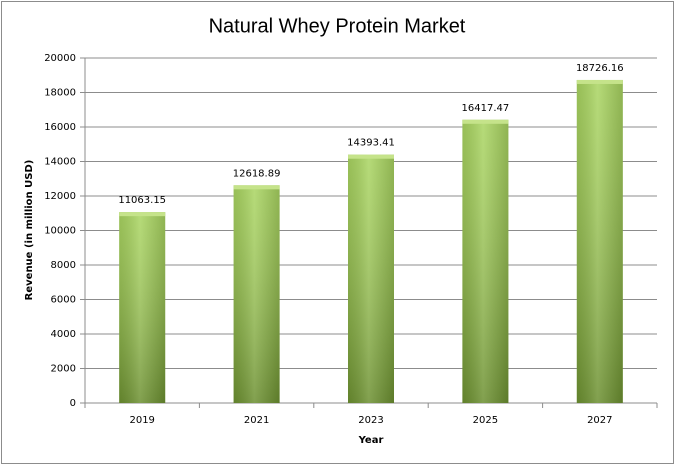  Describe the element at coordinates (371, 143) in the screenshot. I see `value-label: 14393.41` at that location.